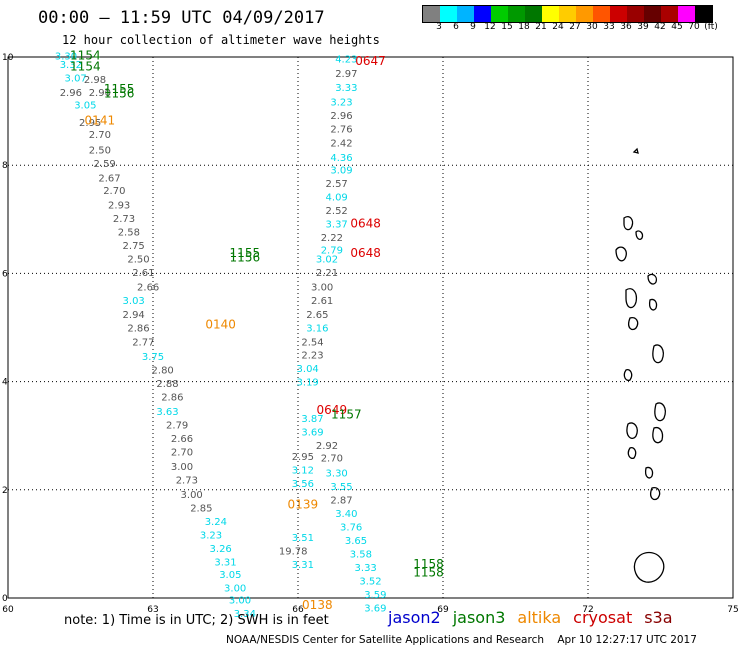  What do you see at coordinates (312, 355) in the screenshot?
I see `wave-height-value: 2.23` at bounding box center [312, 355].